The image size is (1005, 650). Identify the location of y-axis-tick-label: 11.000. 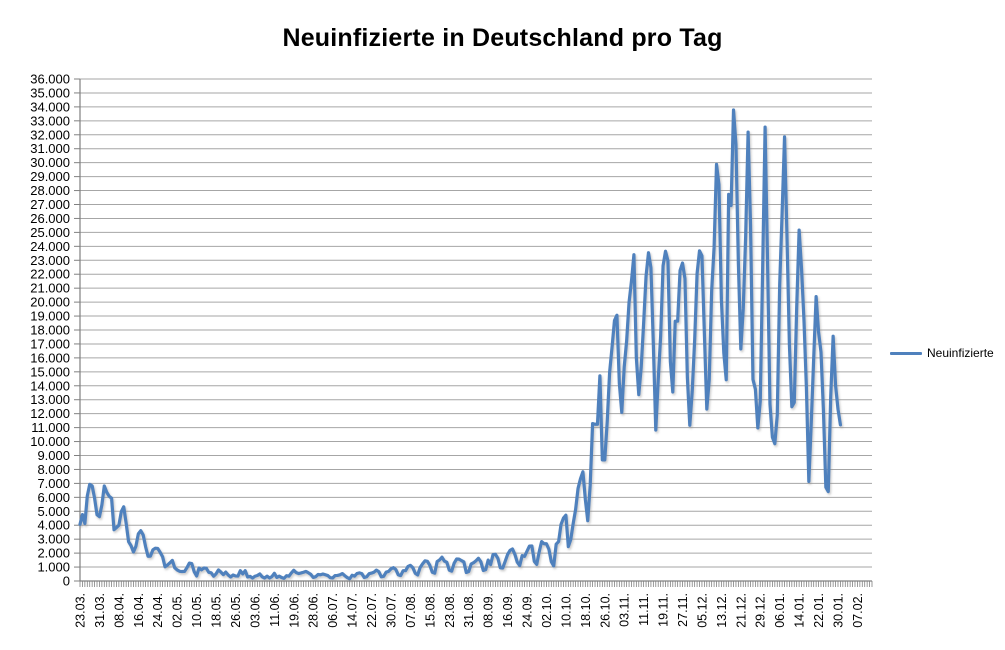
(50, 427).